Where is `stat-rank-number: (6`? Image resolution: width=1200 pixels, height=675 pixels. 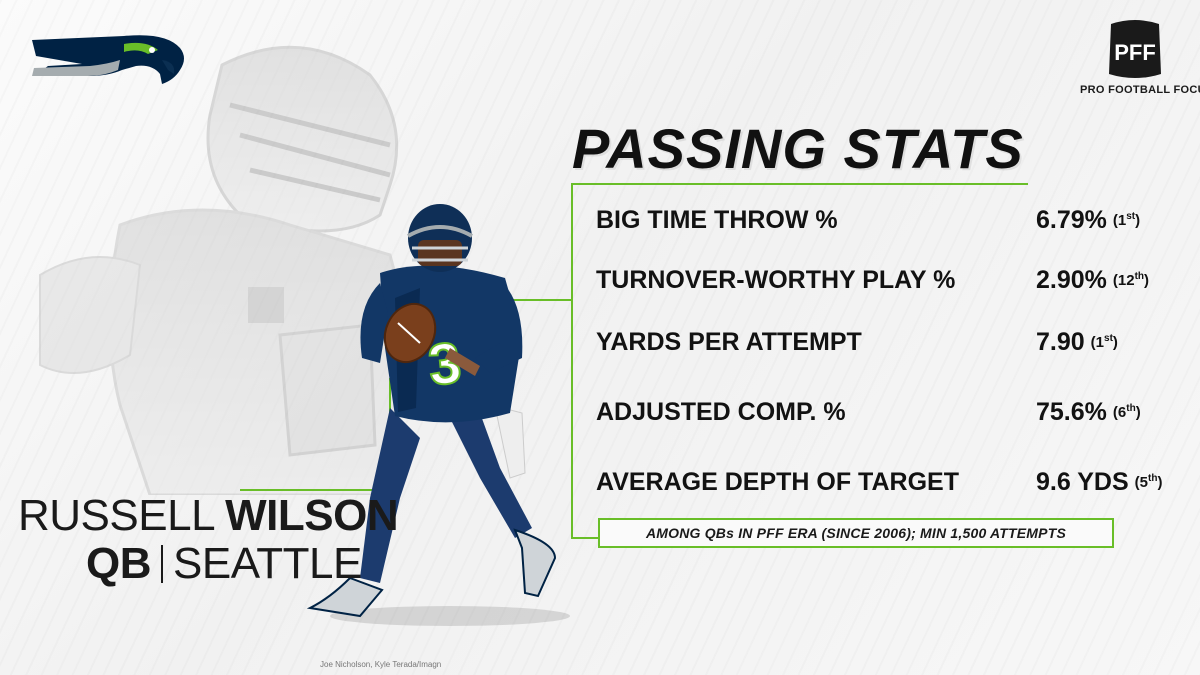 stat-rank-number: (6 is located at coordinates (1119, 412).